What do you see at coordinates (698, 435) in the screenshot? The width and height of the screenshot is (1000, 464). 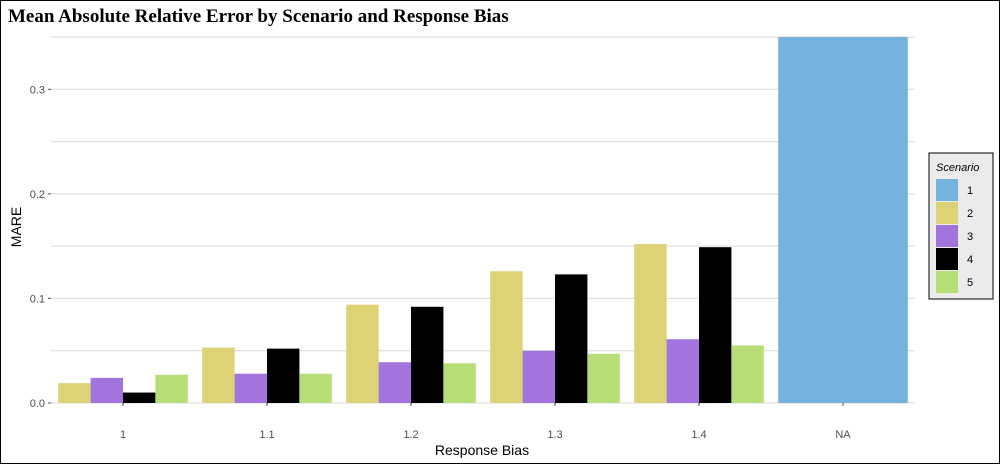 I see `x-tick-label: 1.4` at bounding box center [698, 435].